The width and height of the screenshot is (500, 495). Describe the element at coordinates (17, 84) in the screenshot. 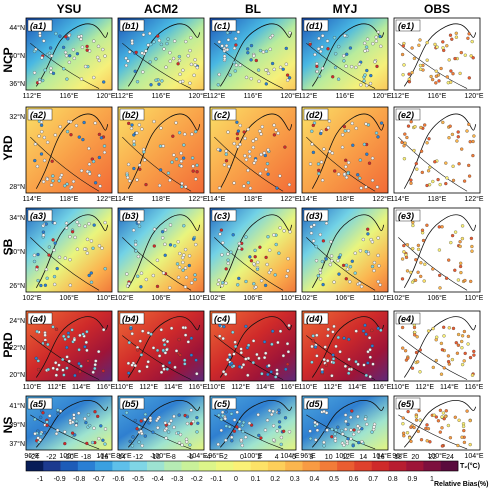

I see `latitude-tick-label: 36°N` at that location.